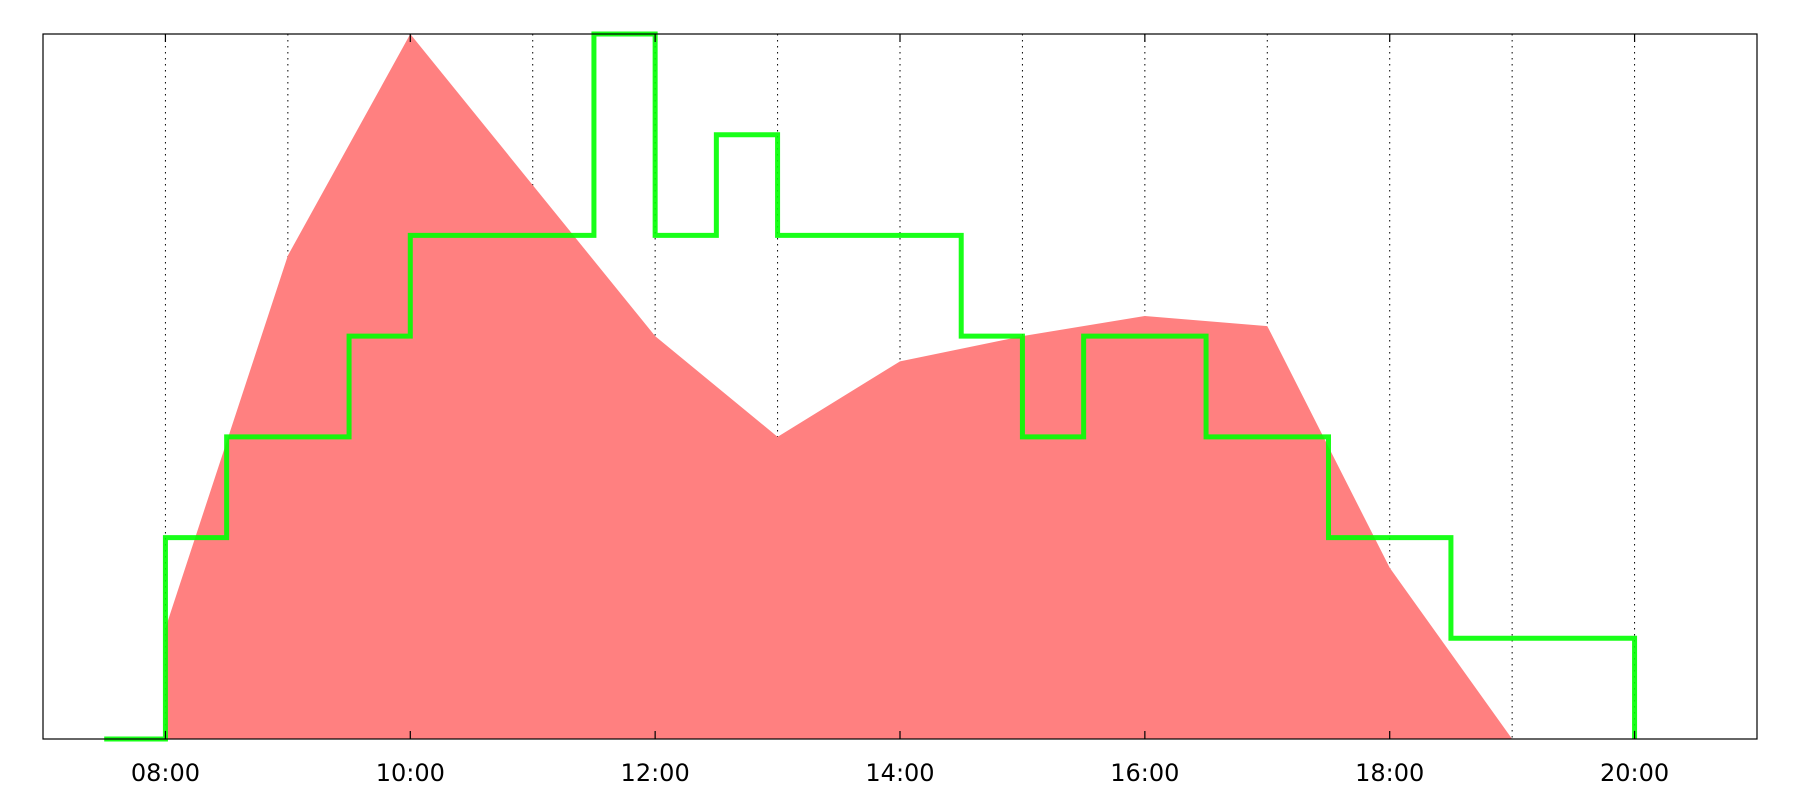 This screenshot has height=800, width=1800. I want to click on x-tick-label: 14:00, so click(899, 773).